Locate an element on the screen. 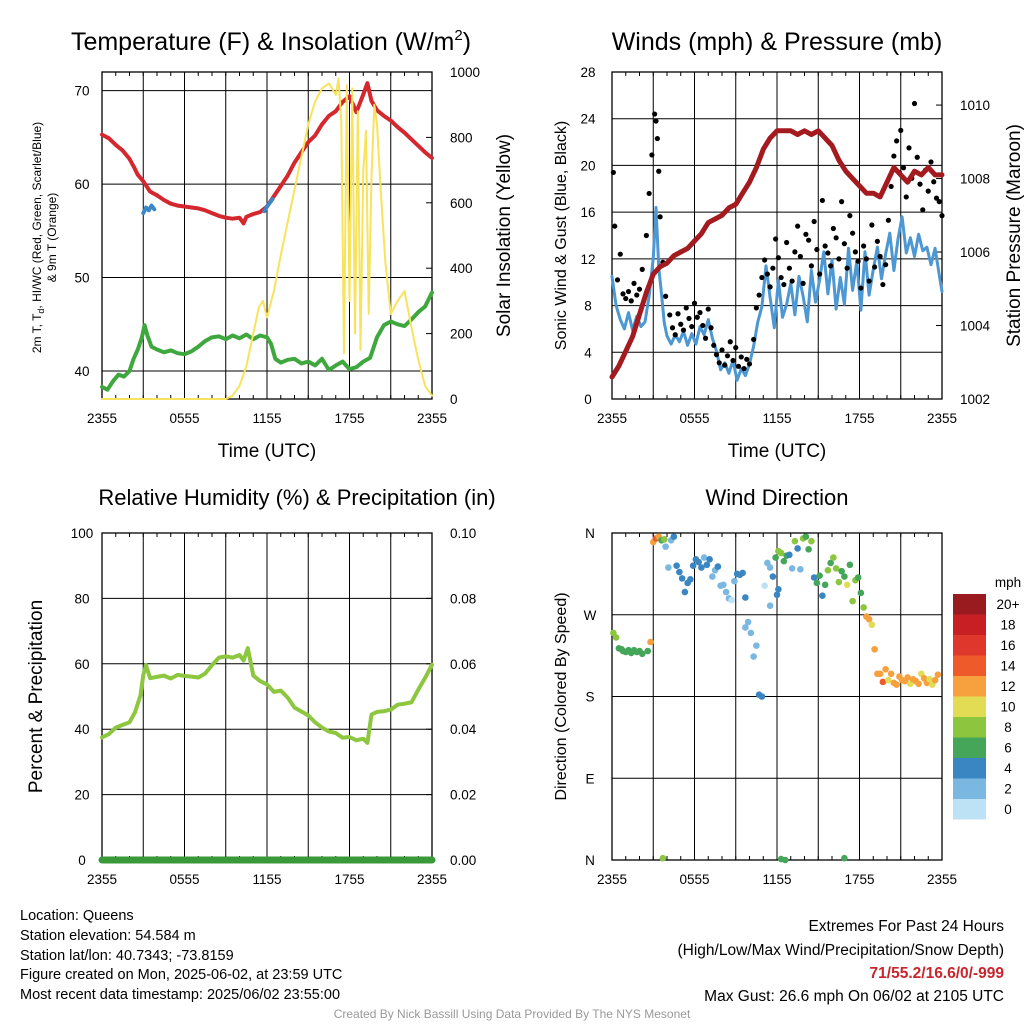  rh-x-tick-label: 2355 is located at coordinates (102, 879).